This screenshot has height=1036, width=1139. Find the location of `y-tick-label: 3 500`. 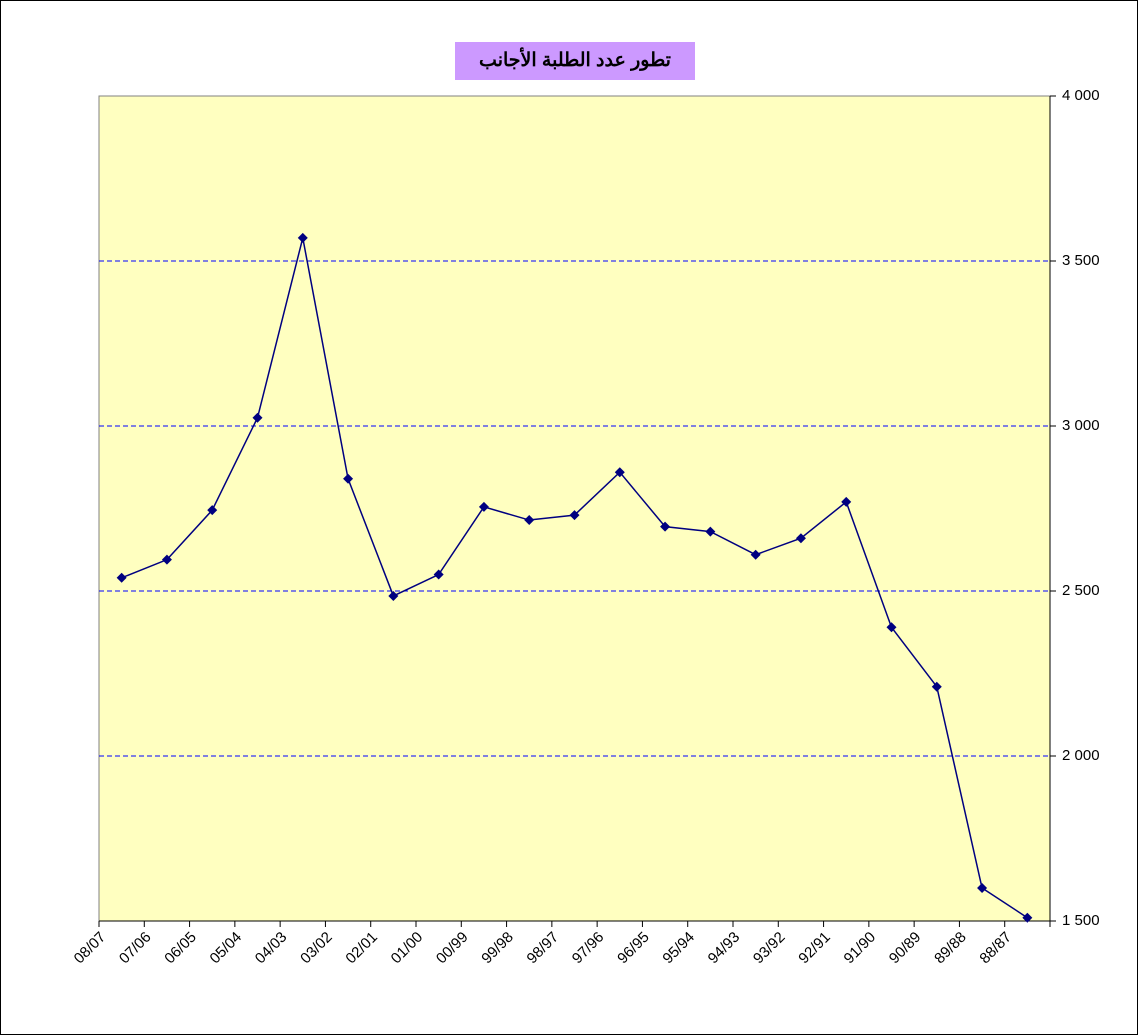

y-tick-label: 3 500 is located at coordinates (1081, 260).